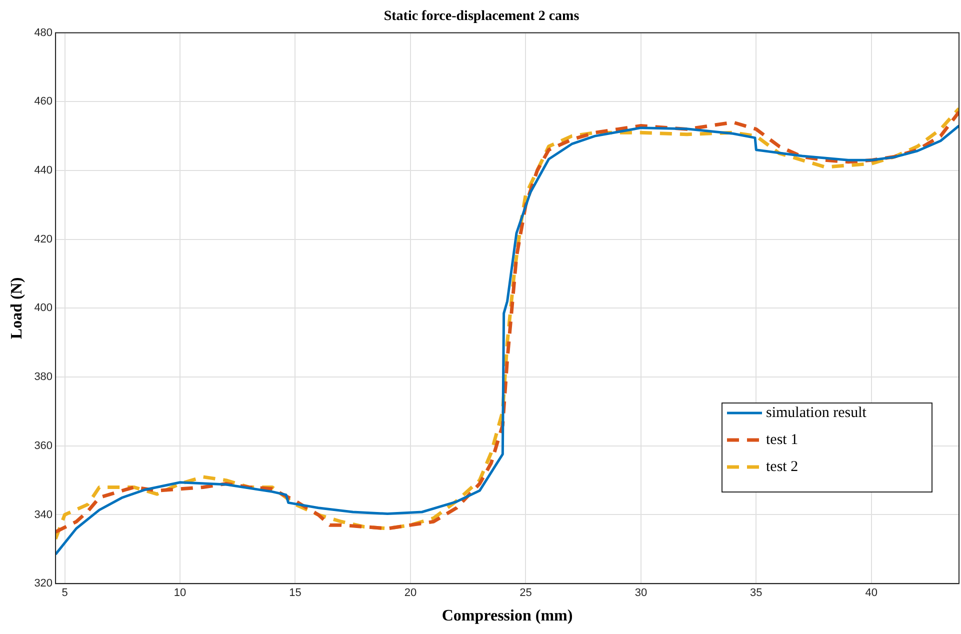  Describe the element at coordinates (43, 170) in the screenshot. I see `y-tick-label: 440` at that location.